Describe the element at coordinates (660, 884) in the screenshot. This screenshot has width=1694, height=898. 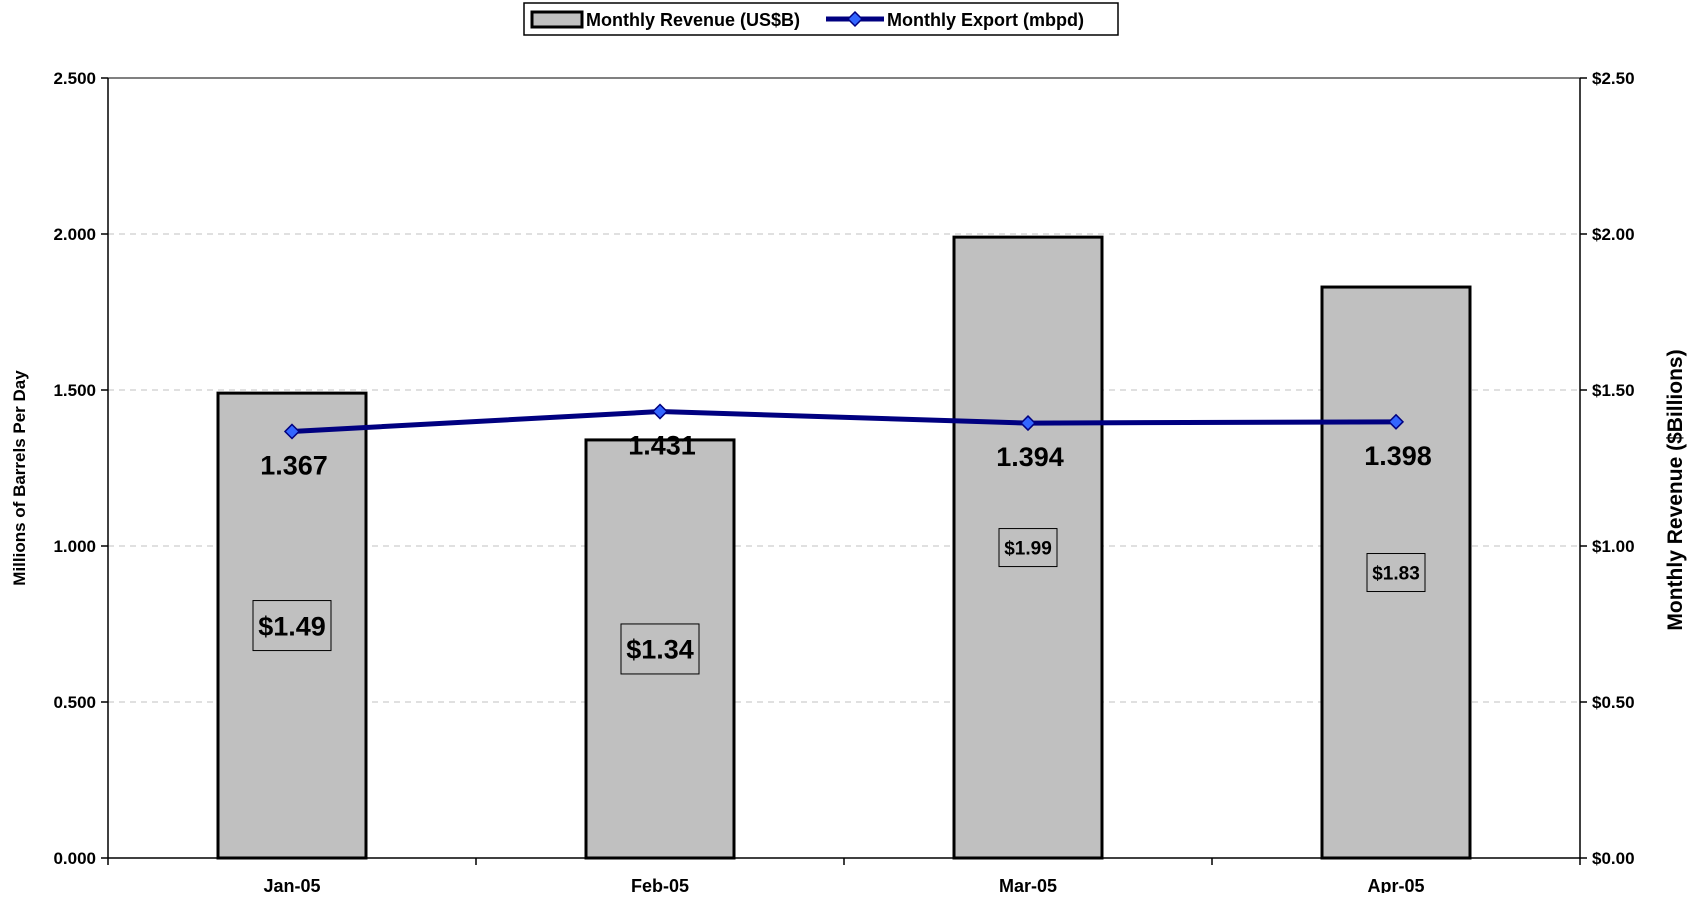
I see `x-tick-label: Feb-05` at that location.